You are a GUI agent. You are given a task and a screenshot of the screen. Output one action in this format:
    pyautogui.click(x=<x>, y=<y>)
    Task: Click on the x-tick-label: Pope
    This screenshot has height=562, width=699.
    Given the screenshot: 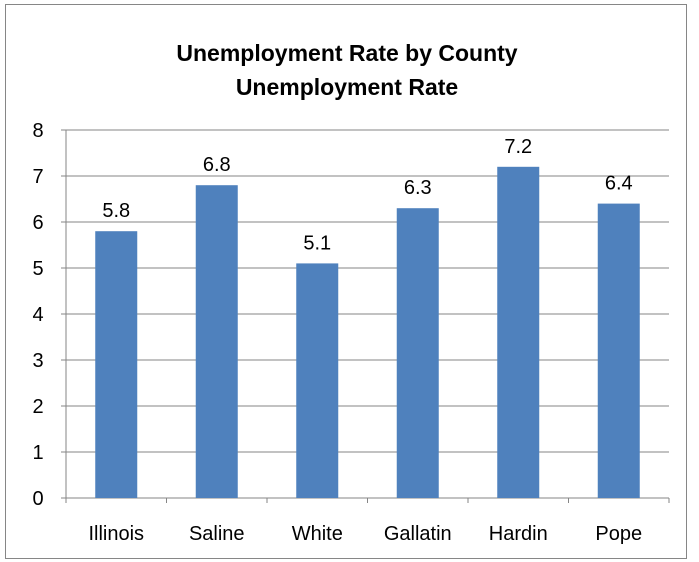 What is the action you would take?
    pyautogui.click(x=618, y=534)
    